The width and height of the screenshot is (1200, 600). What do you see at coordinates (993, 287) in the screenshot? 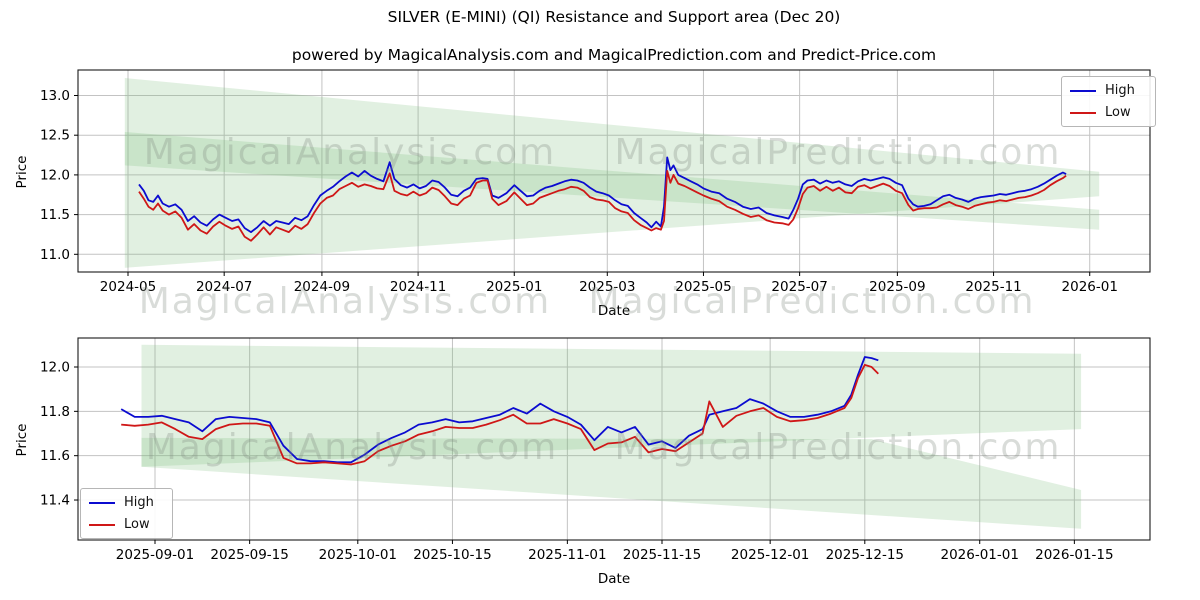
I see `x-tick-label: 2025-11` at bounding box center [993, 287].